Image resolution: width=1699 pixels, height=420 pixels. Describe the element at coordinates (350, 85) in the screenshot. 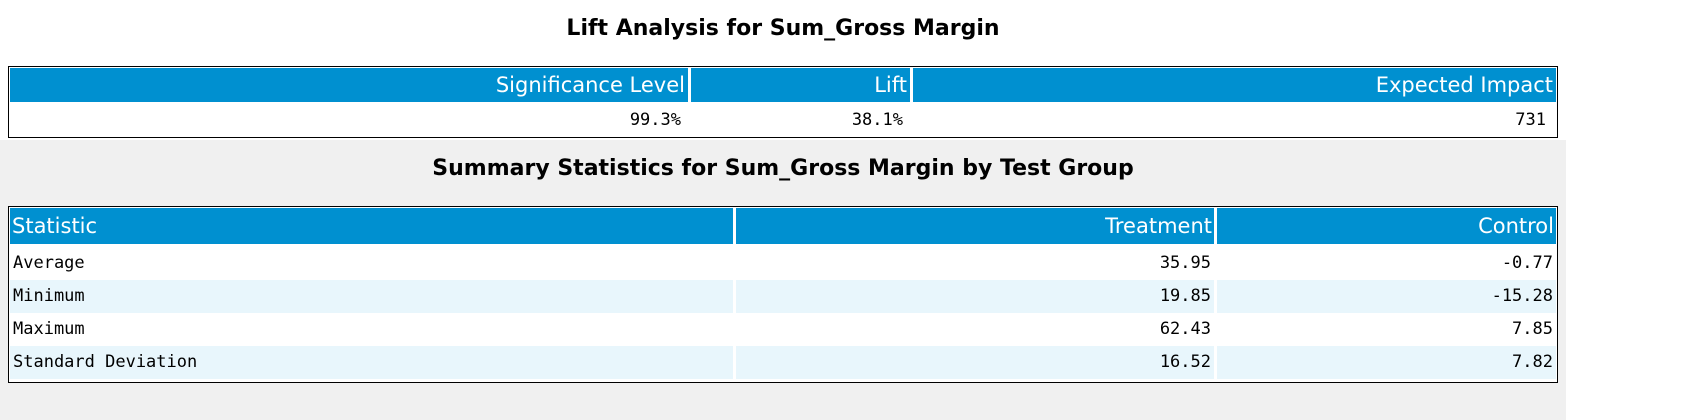

I see `header-significance-level: Significance Level` at that location.